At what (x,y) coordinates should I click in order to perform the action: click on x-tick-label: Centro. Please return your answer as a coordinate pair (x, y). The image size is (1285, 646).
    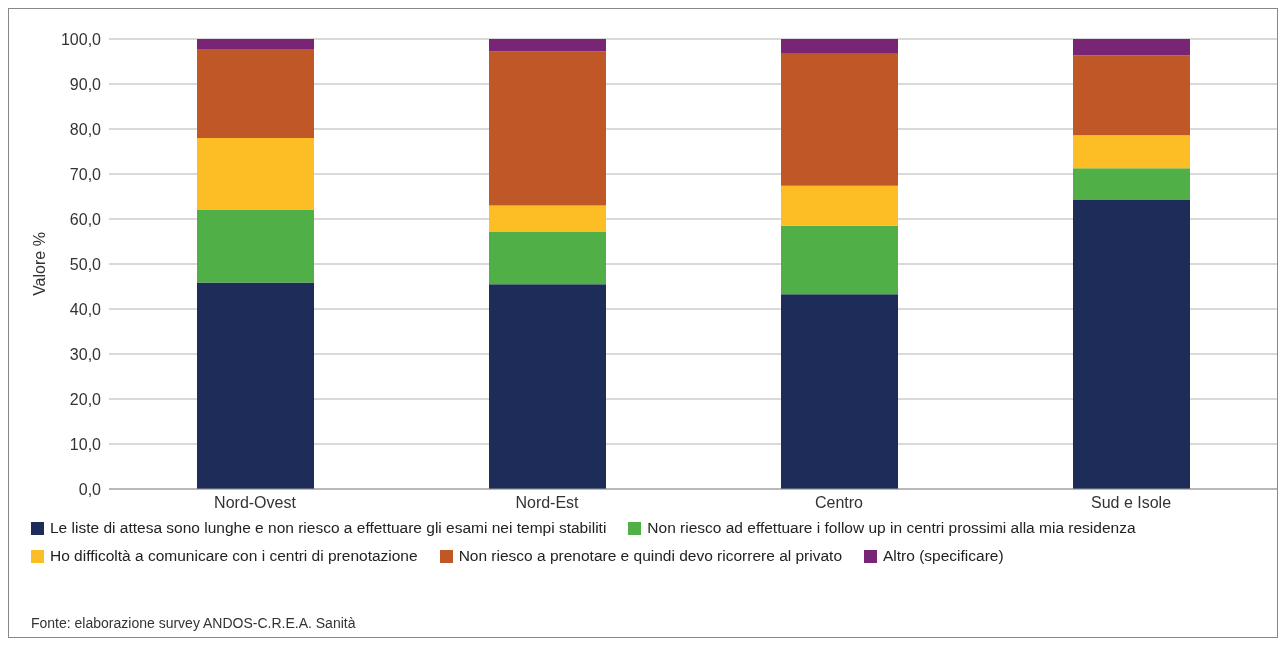
    Looking at the image, I should click on (839, 503).